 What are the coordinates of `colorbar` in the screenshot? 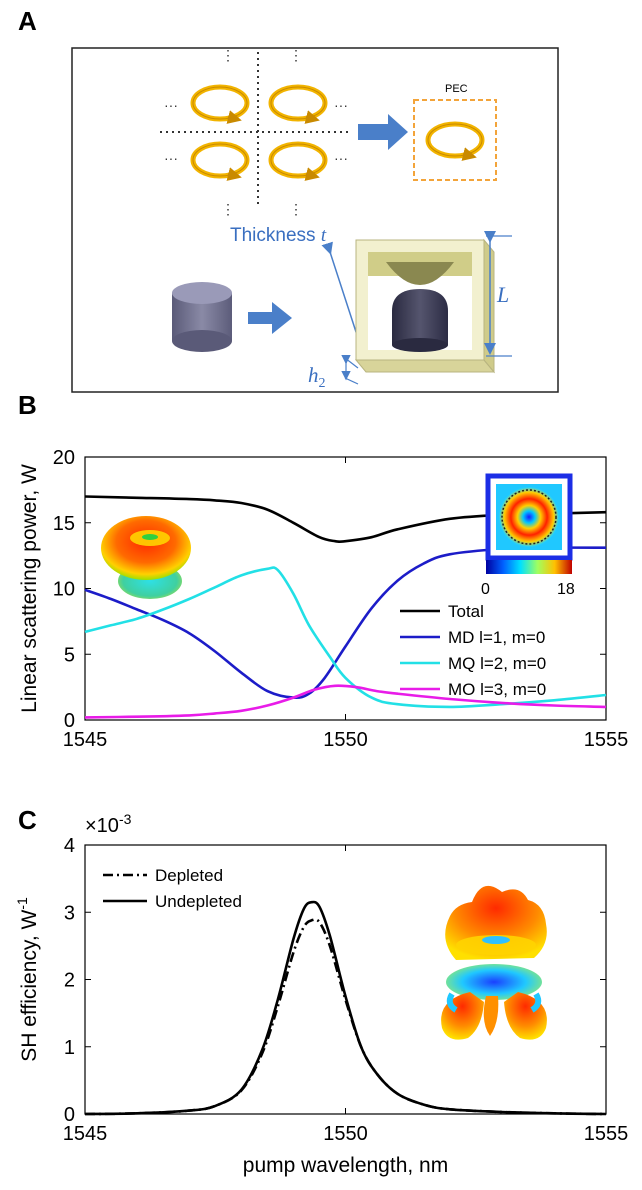 It's located at (529, 567).